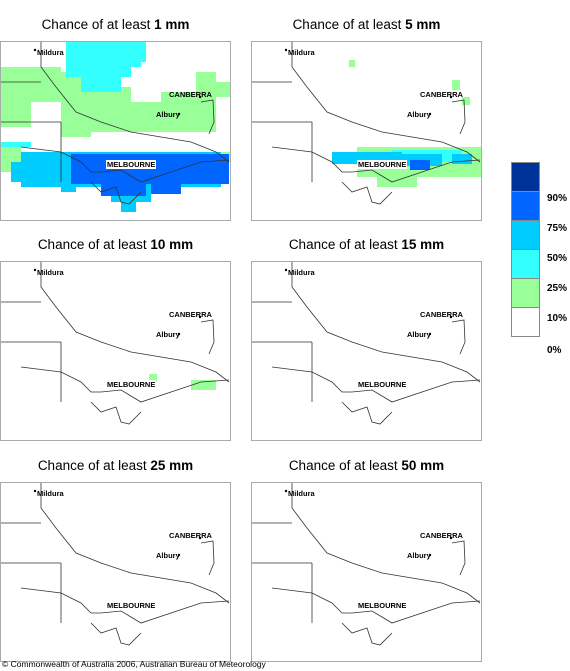 The width and height of the screenshot is (570, 671). I want to click on legend-label: 50%, so click(557, 258).